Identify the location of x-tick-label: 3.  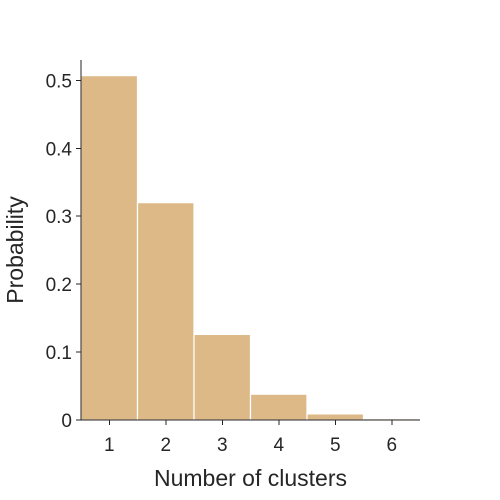
(222, 445).